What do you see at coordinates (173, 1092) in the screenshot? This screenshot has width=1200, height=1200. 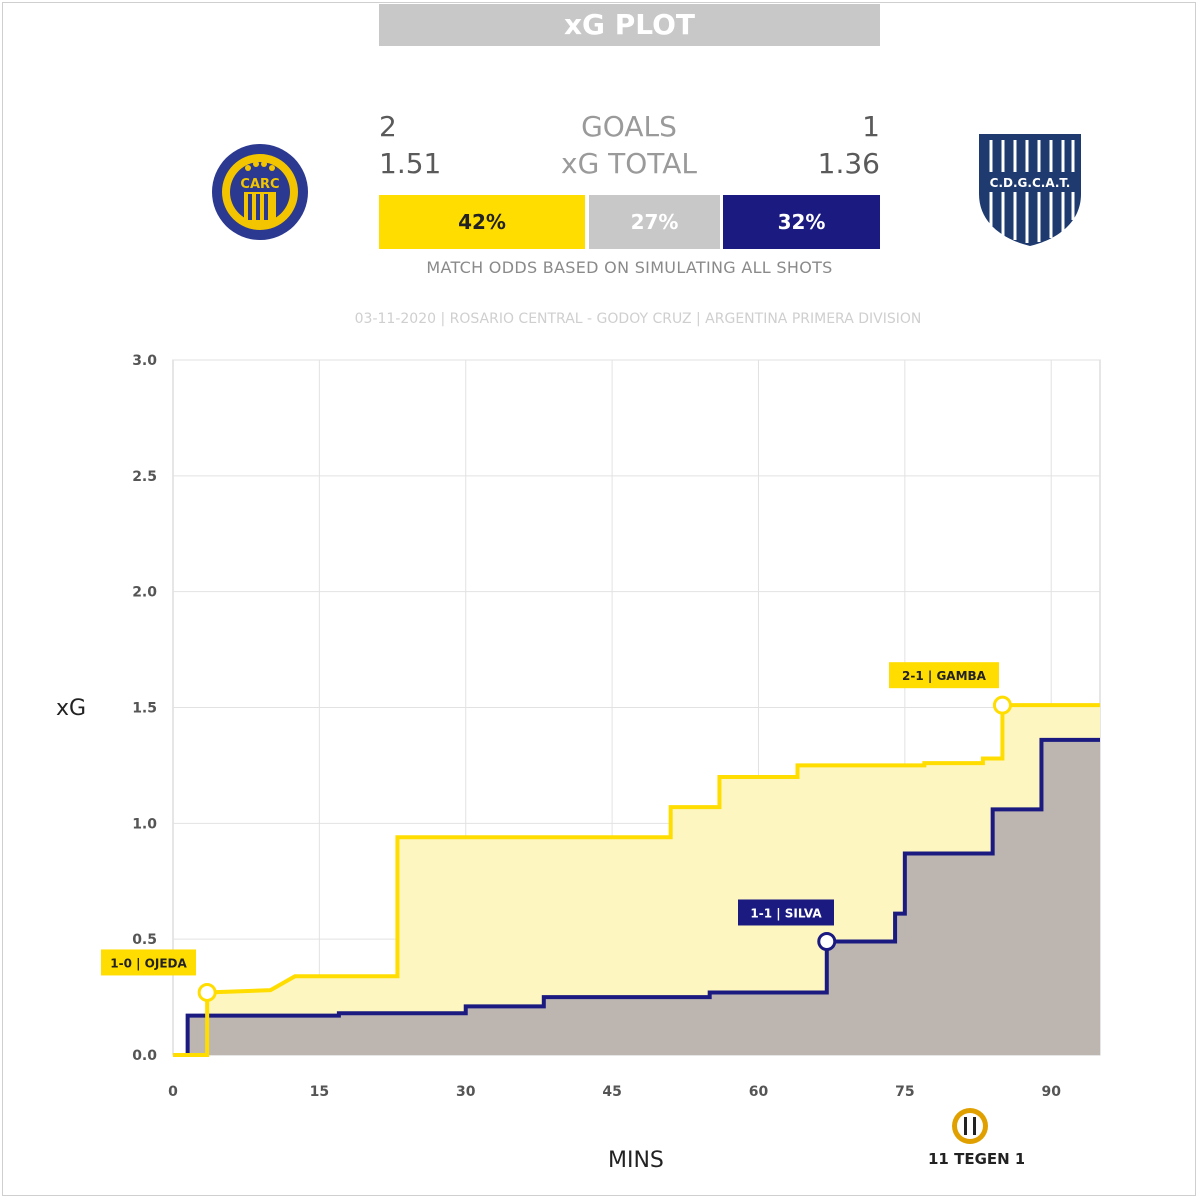 I see `x-tick-label: 0` at bounding box center [173, 1092].